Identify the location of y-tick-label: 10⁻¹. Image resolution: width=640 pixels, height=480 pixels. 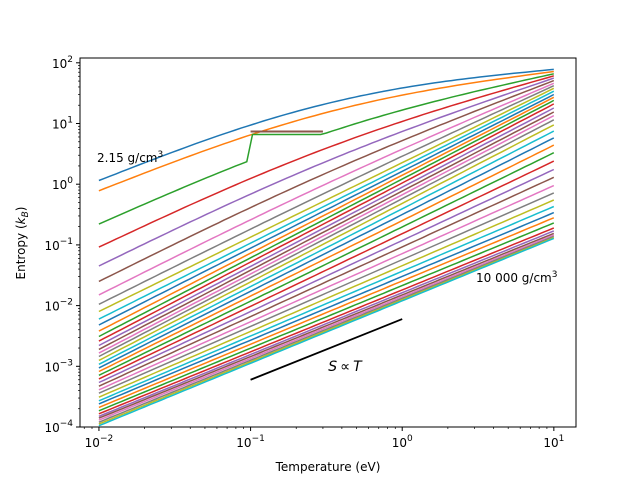
(58, 245).